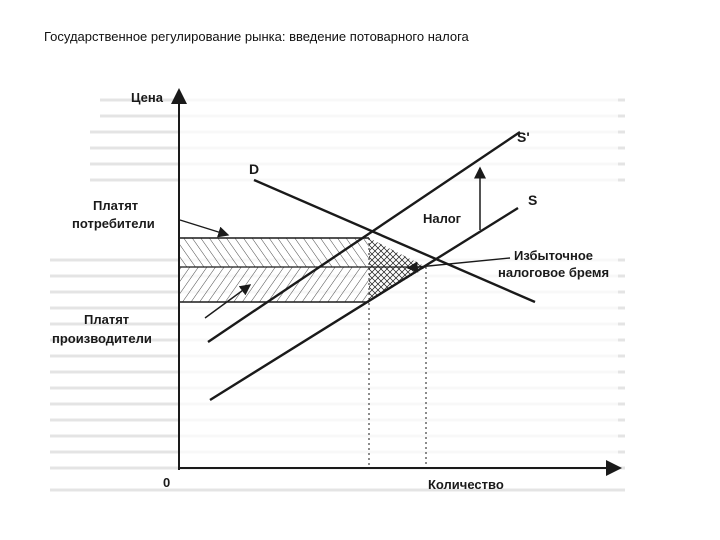 Image resolution: width=720 pixels, height=540 pixels. Describe the element at coordinates (166, 482) in the screenshot. I see `origin-label: 0` at that location.